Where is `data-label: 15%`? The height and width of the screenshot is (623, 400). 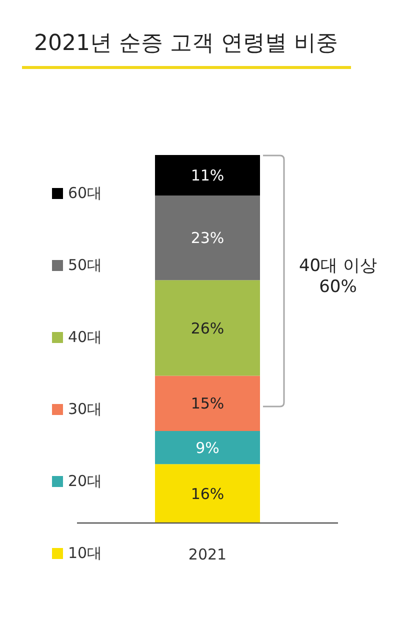
data-label: 15% is located at coordinates (207, 403).